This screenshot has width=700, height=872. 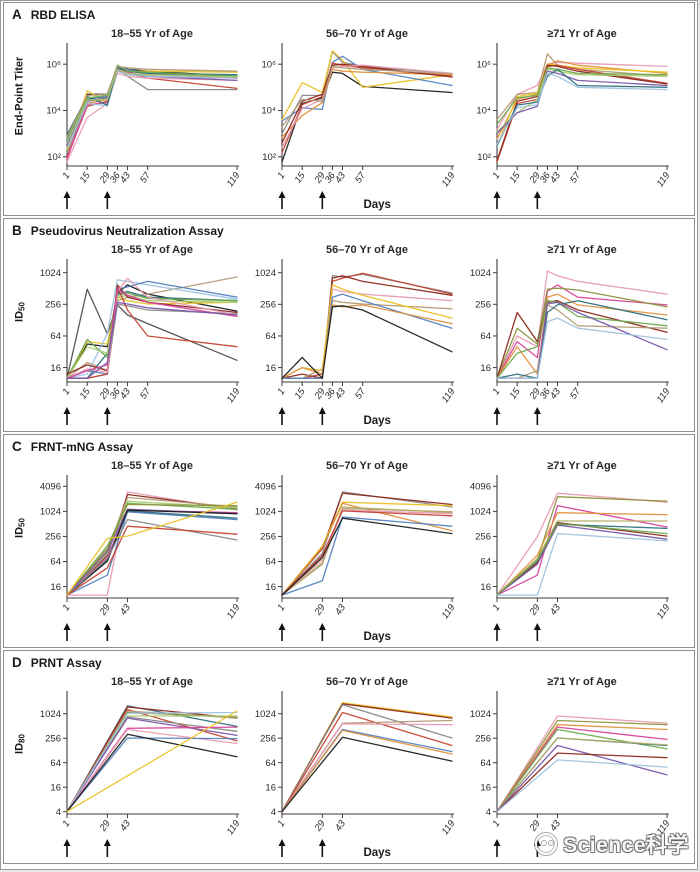 What do you see at coordinates (480, 486) in the screenshot?
I see `svg-text: 4096` at bounding box center [480, 486].